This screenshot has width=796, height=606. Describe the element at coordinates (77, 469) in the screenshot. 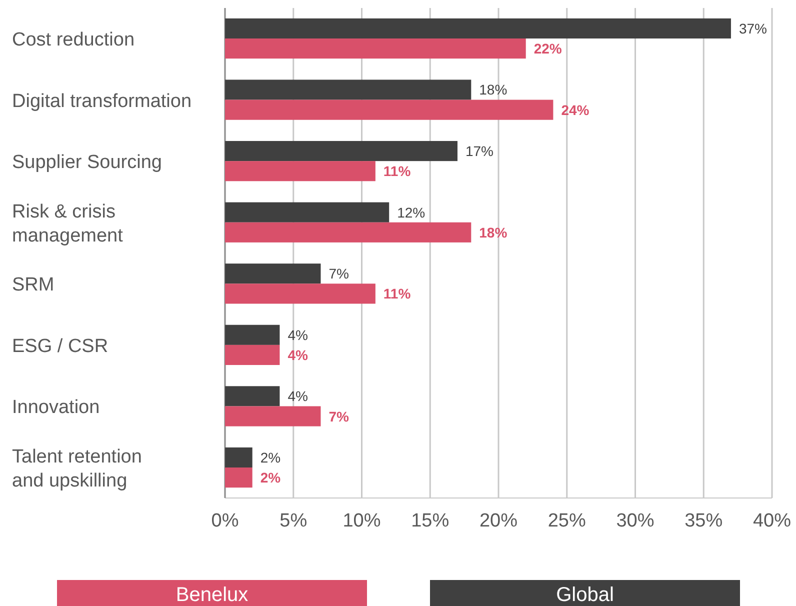

I see `y-tick-label: Talent retention and upskilling` at that location.